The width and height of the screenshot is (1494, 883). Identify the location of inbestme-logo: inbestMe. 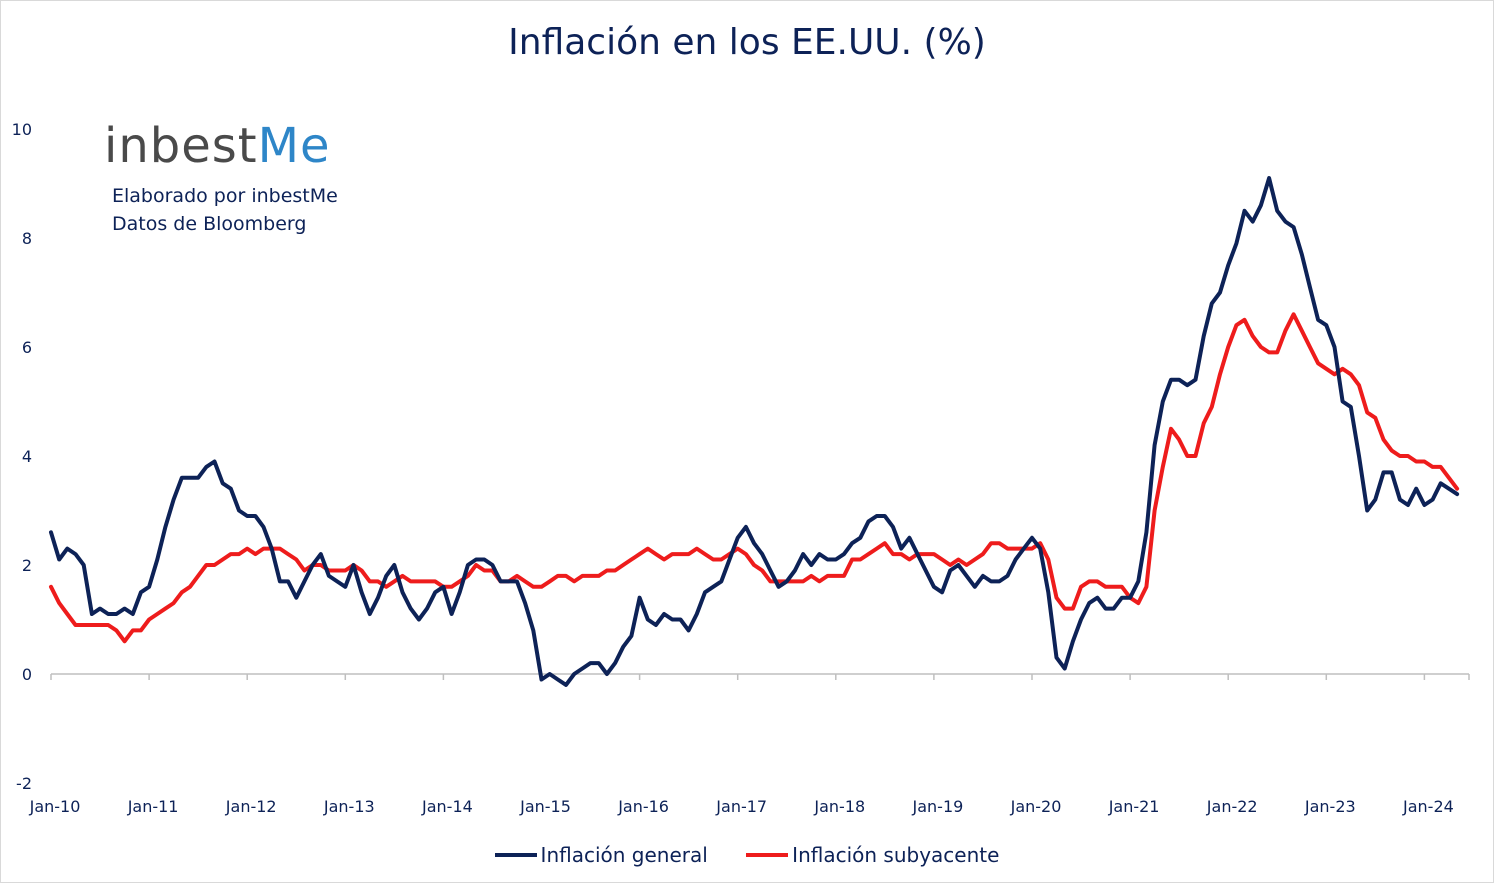
(217, 146).